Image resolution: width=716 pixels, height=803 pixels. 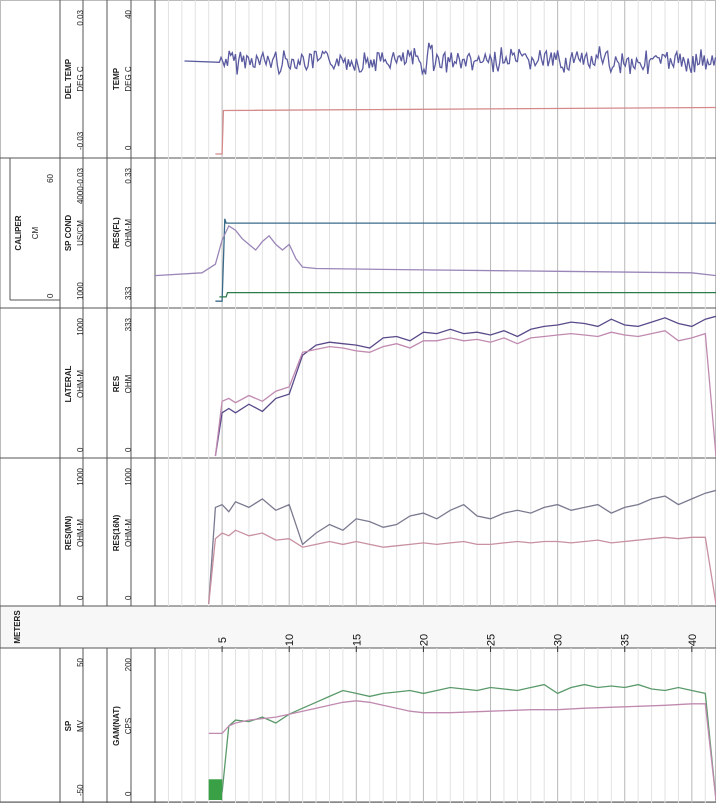 I want to click on header-unit: OHM, so click(x=128, y=383).